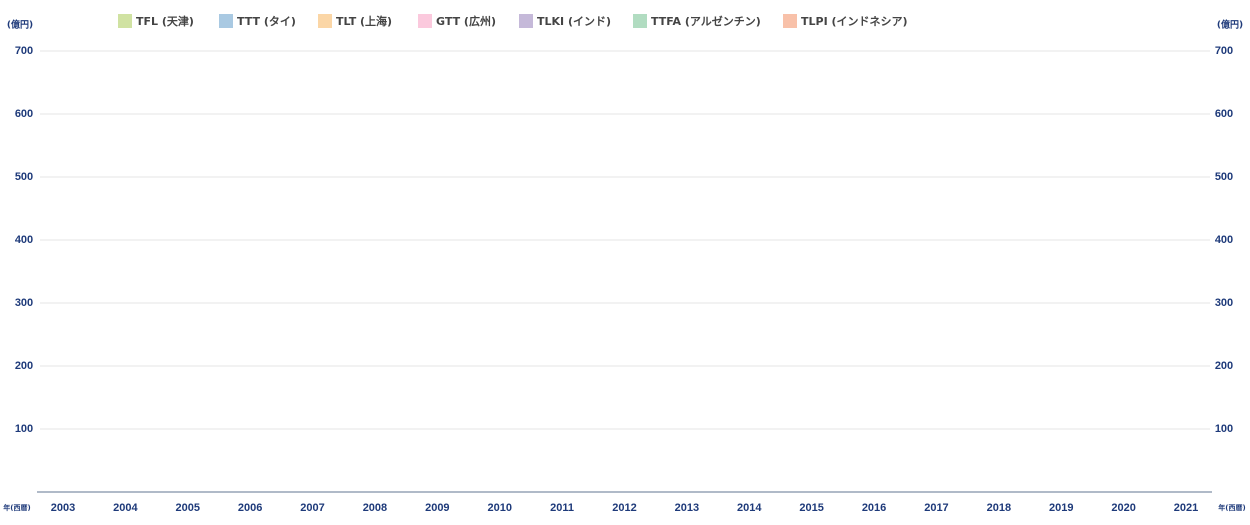  What do you see at coordinates (936, 508) in the screenshot?
I see `x-tick-label: 2017` at bounding box center [936, 508].